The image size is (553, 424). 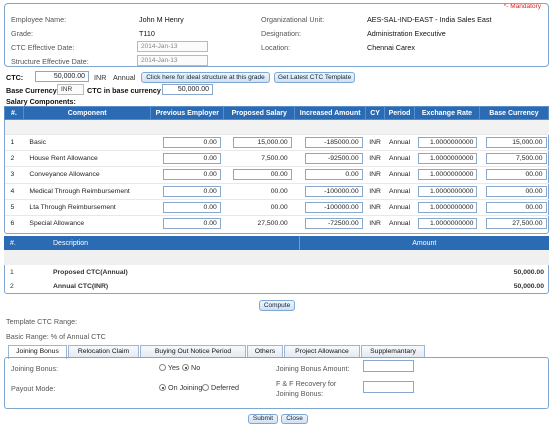 I want to click on org-unit-label: Organizational Unit:, so click(x=293, y=19).